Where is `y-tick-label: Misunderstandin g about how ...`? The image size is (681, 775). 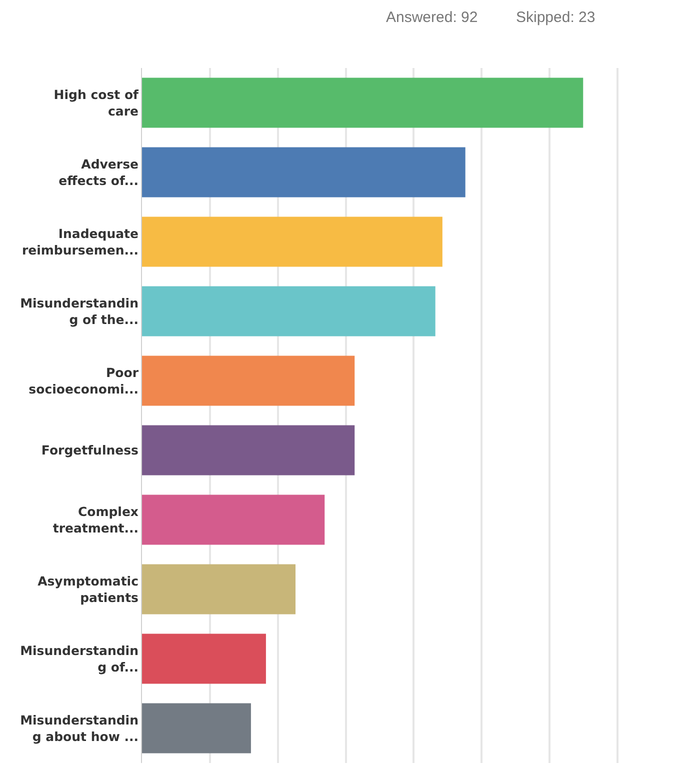 y-tick-label: Misunderstandin g about how ... is located at coordinates (79, 728).